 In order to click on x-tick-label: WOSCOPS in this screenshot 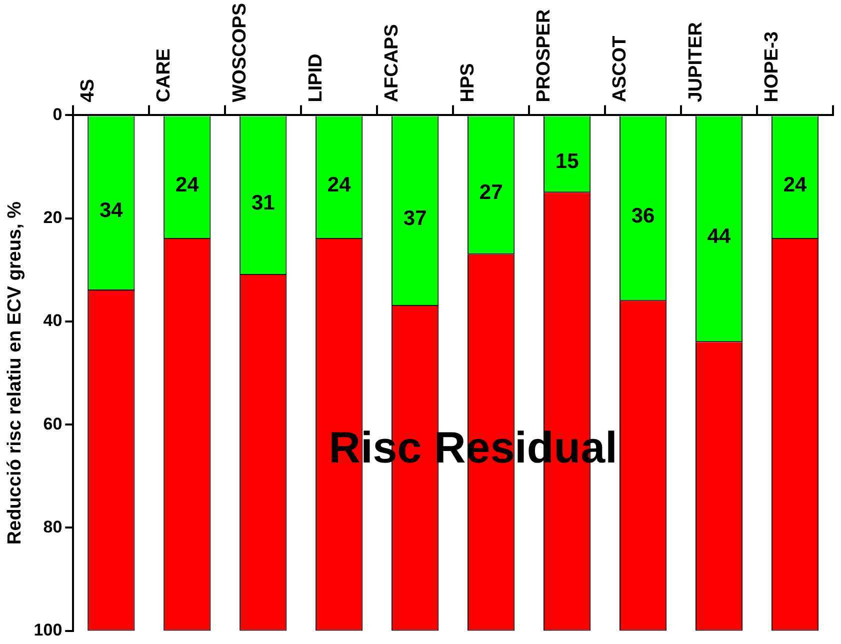, I will do `click(240, 52)`.